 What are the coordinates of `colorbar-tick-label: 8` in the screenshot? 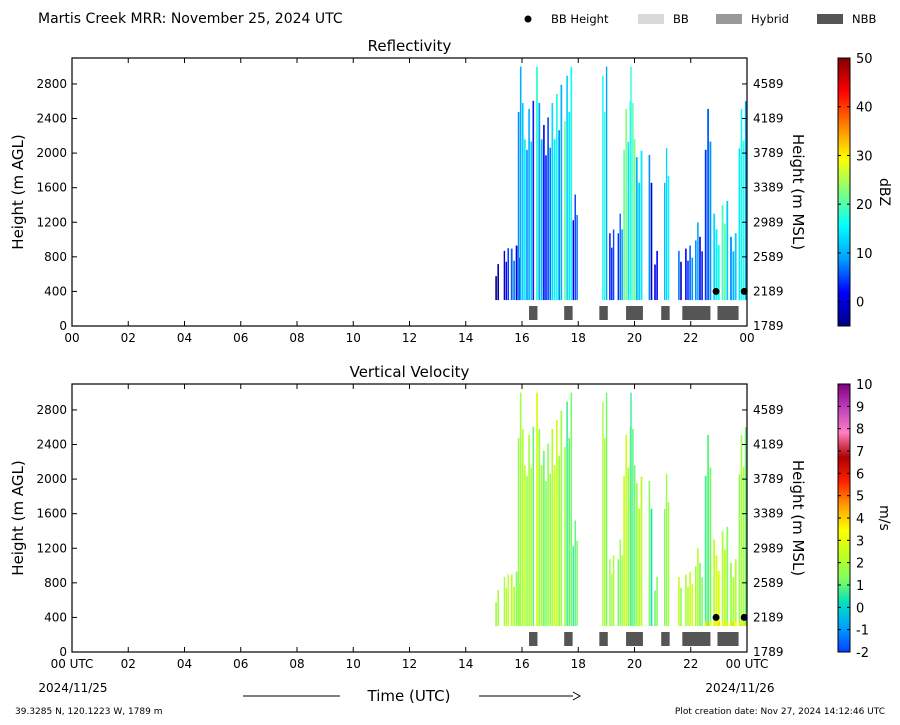 It's located at (860, 430).